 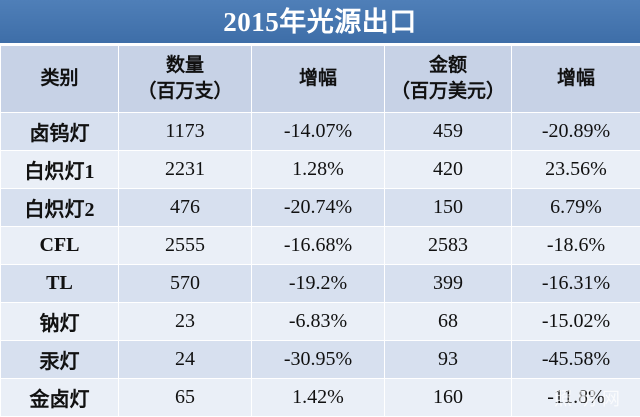 I want to click on cell-amount-growth: -18.6%, so click(x=576, y=246).